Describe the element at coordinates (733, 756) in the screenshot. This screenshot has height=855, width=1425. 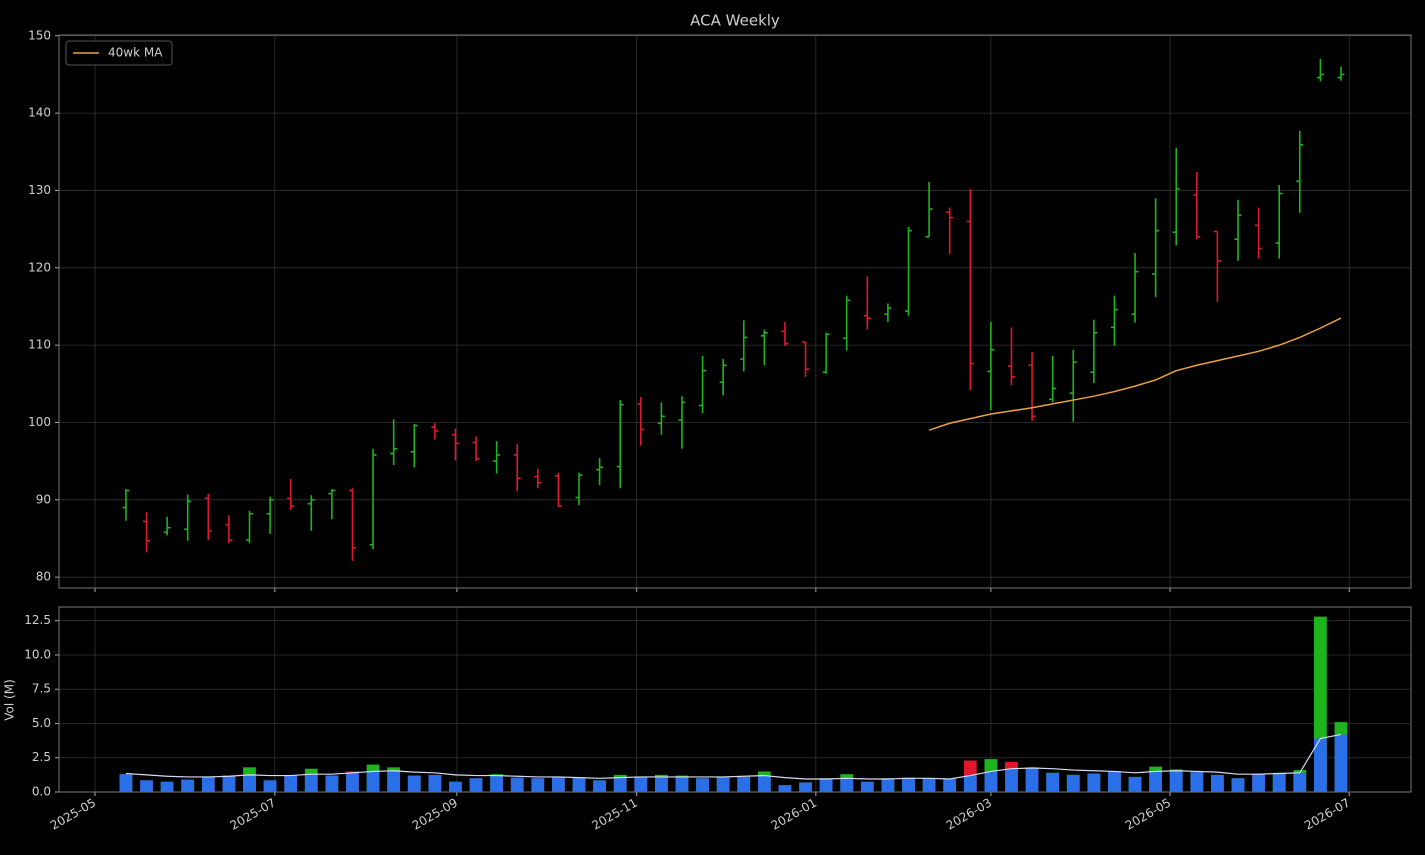
I see `volume-ma-line` at that location.